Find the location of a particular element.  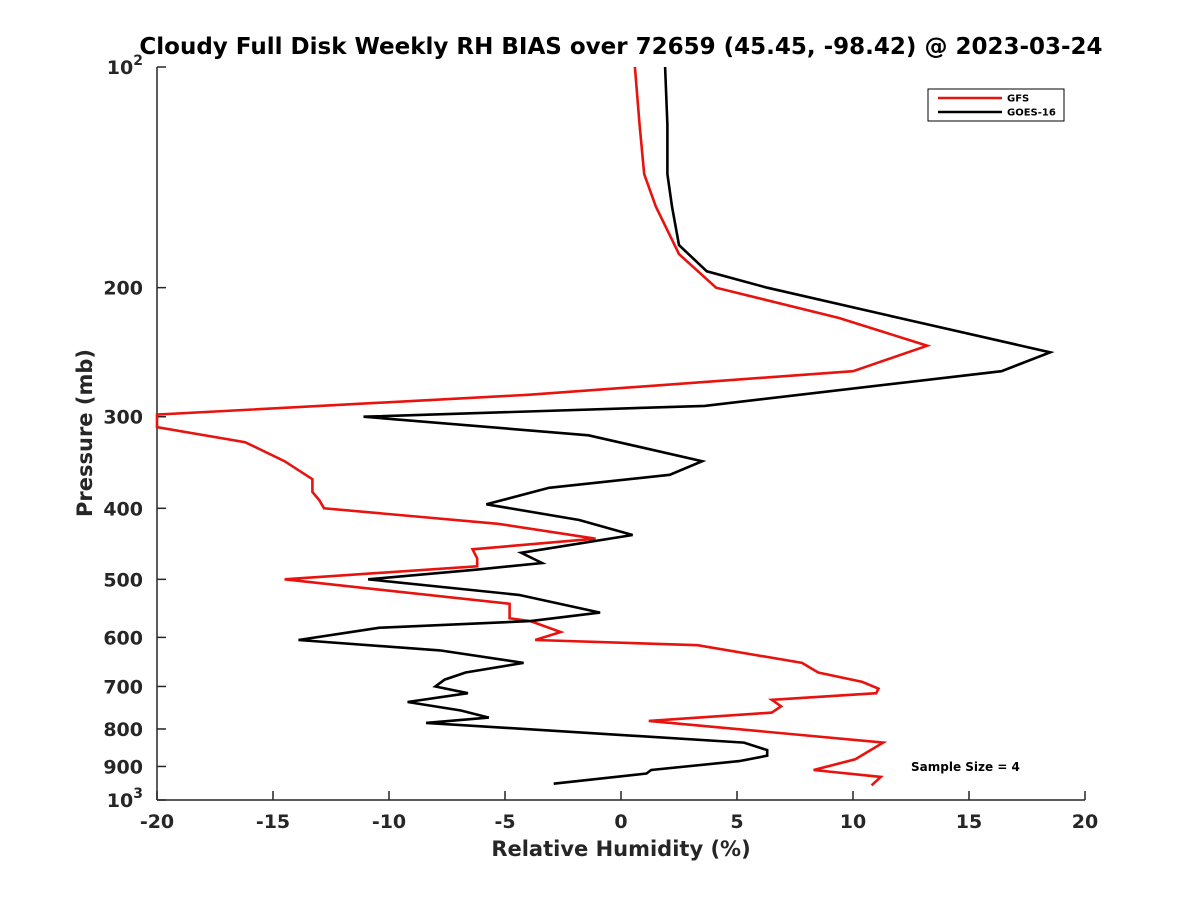

x-tick-label: -20 is located at coordinates (157, 822).